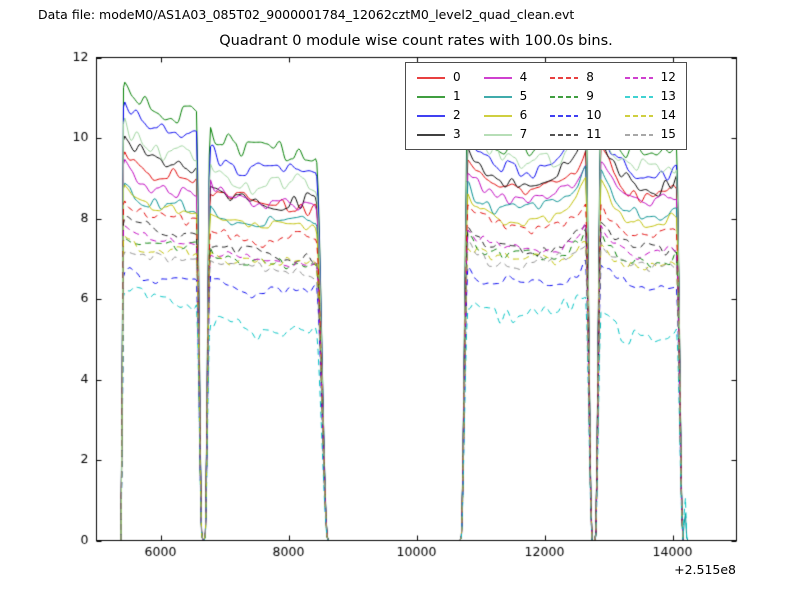 This screenshot has height=600, width=800. Describe the element at coordinates (590, 77) in the screenshot. I see `legend-item-label: 8` at that location.